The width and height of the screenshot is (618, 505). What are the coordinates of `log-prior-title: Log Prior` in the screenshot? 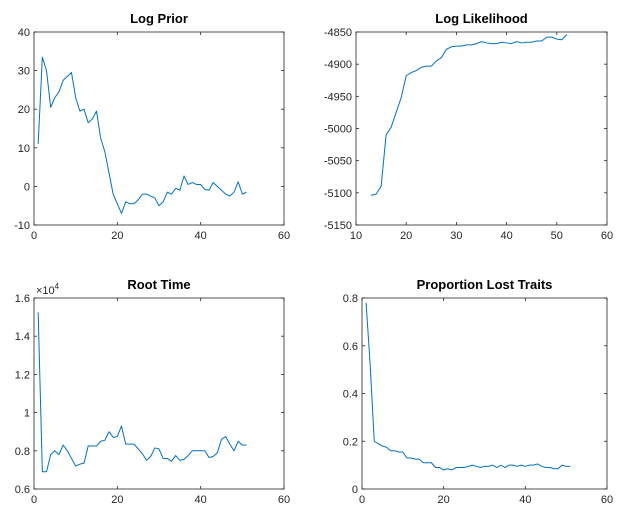 It's located at (159, 18).